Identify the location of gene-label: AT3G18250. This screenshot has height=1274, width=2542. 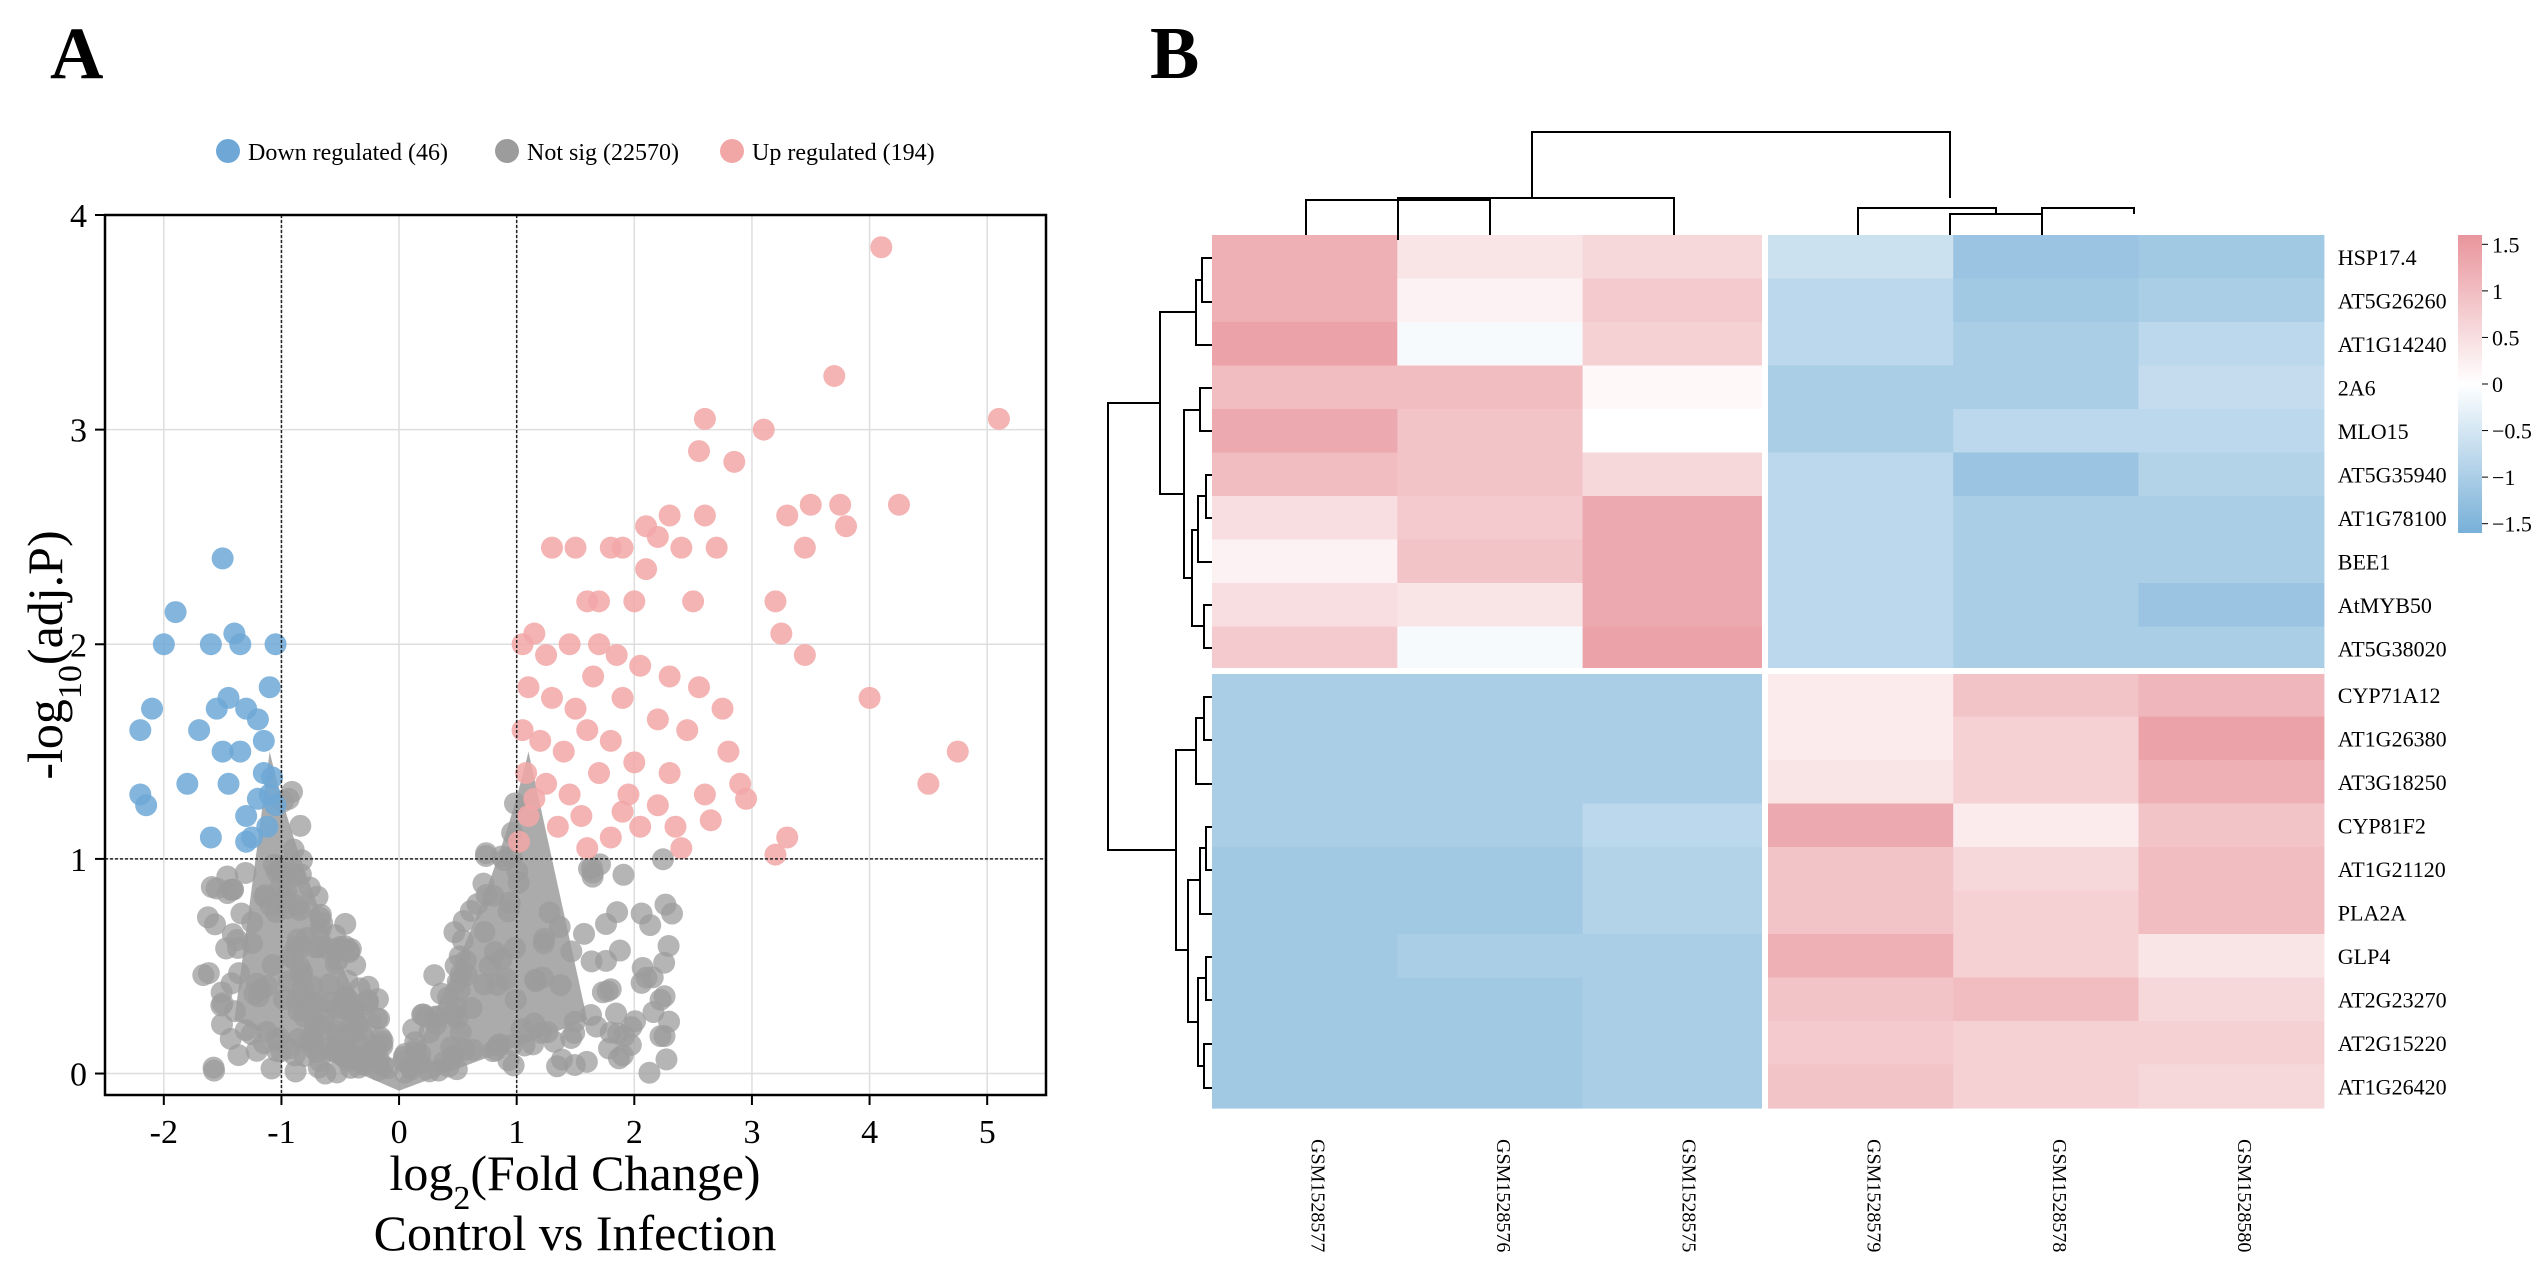
(2392, 782).